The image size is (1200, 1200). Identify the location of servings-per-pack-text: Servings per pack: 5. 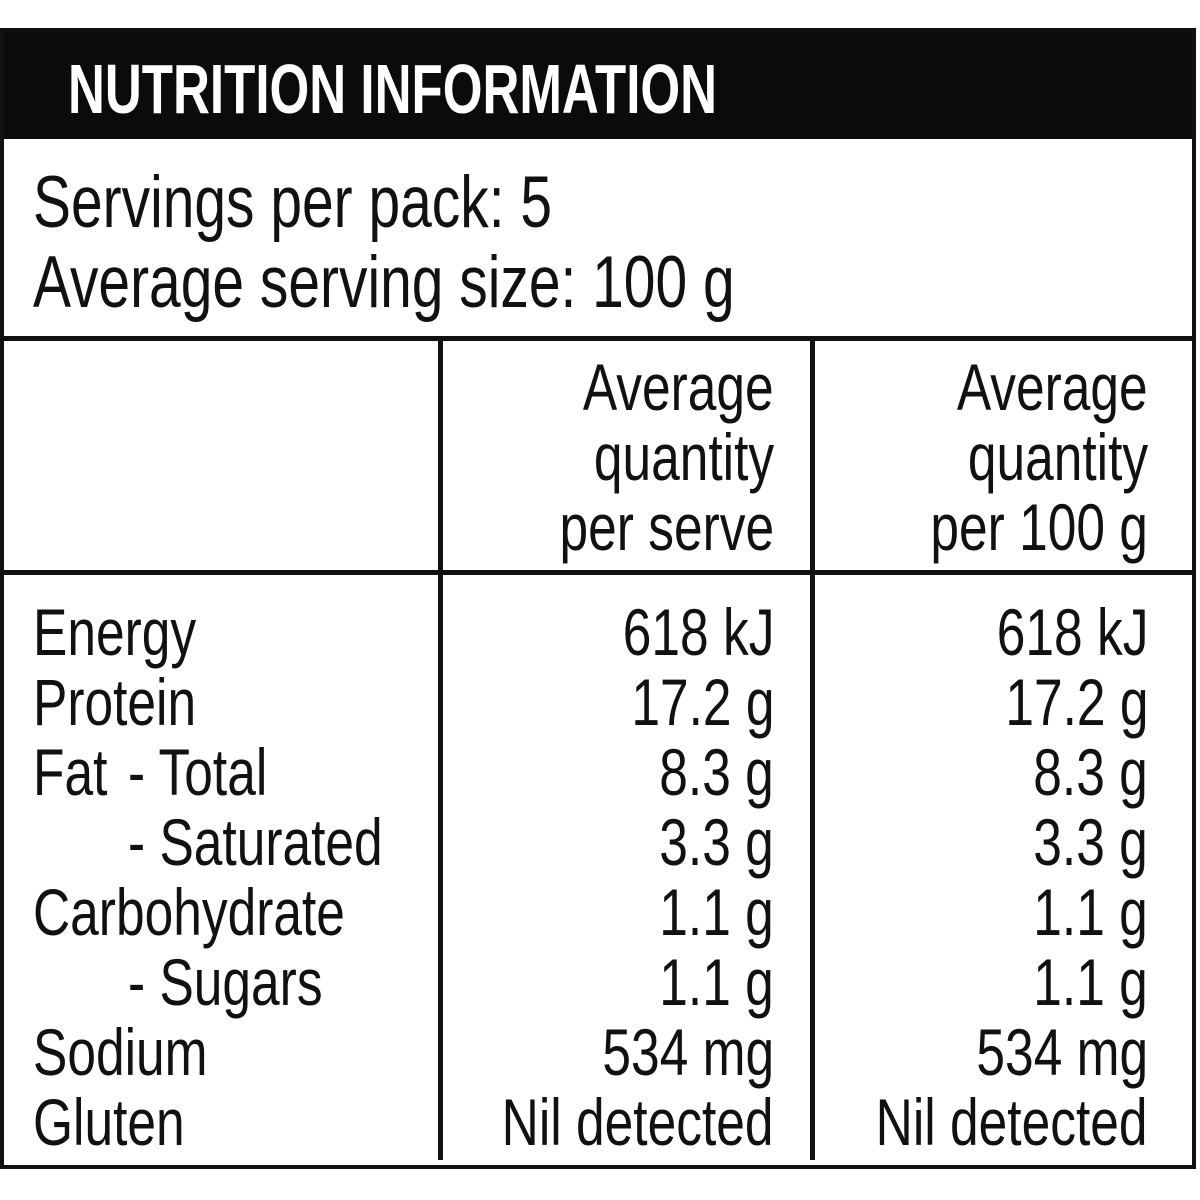
(293, 202).